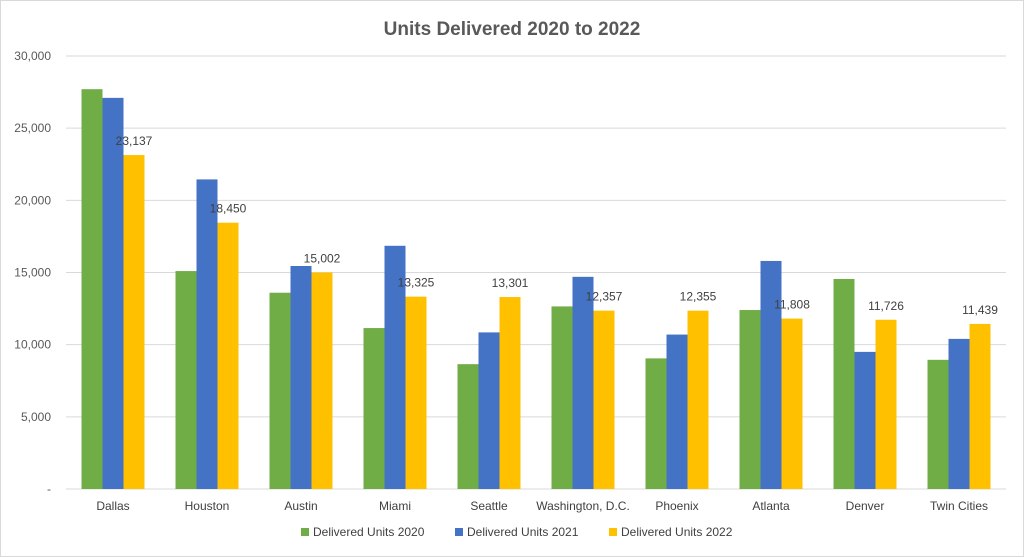 The image size is (1024, 557). What do you see at coordinates (676, 506) in the screenshot?
I see `x-category-label: Phoenix` at bounding box center [676, 506].